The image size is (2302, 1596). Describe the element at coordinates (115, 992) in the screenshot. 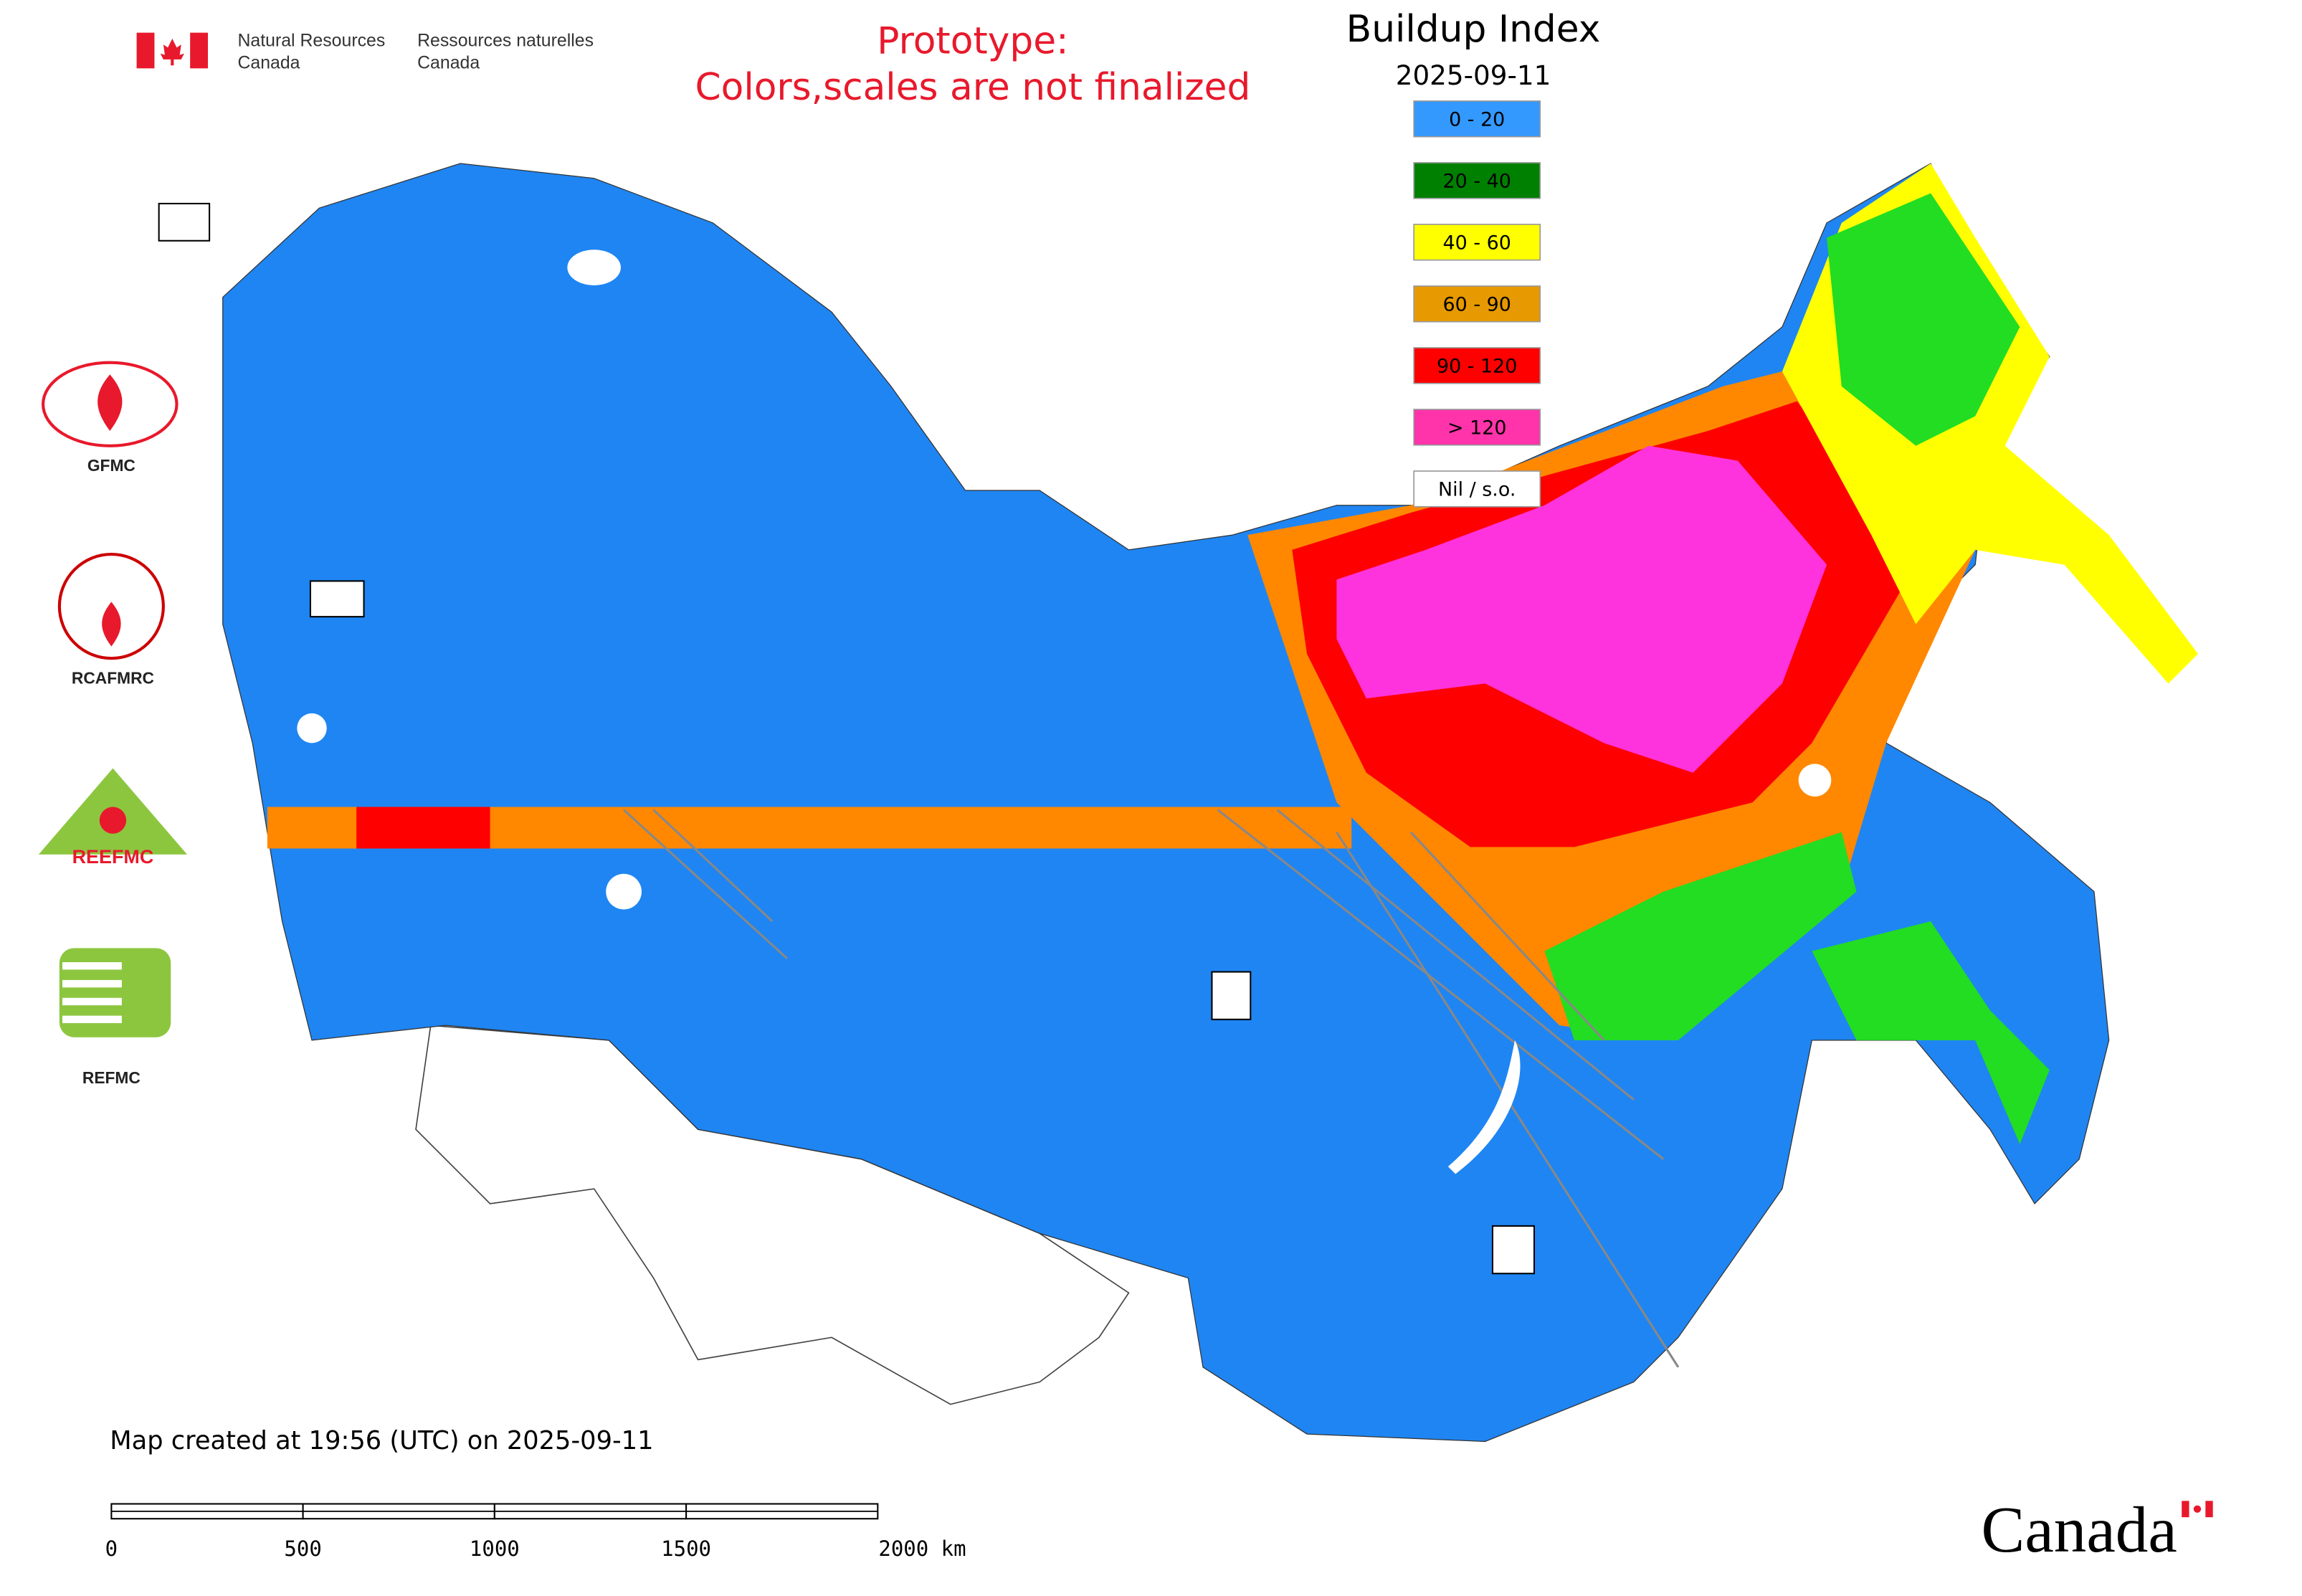

I see `logo-refmc` at that location.